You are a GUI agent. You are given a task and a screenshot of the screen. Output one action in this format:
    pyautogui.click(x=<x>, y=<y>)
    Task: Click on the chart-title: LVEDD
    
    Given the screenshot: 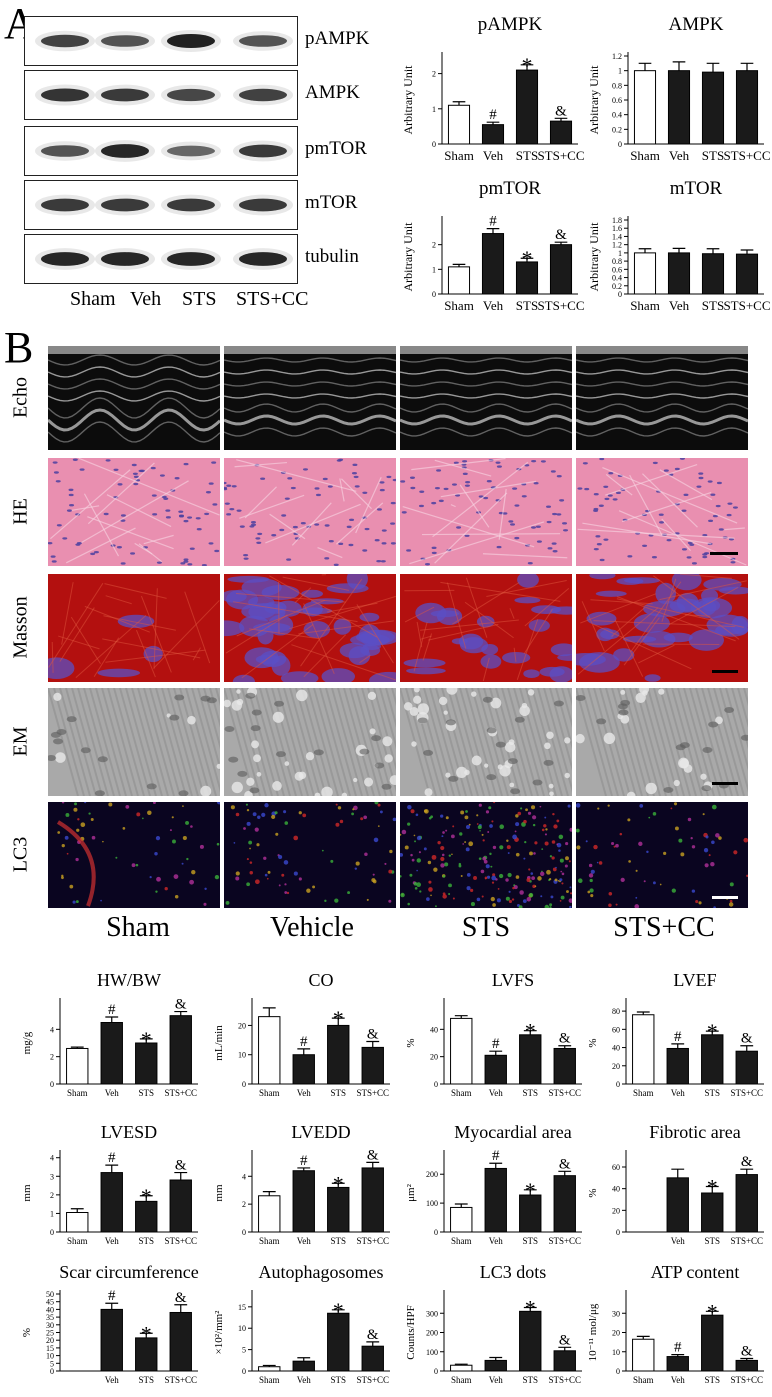 What is the action you would take?
    pyautogui.click(x=320, y=1132)
    